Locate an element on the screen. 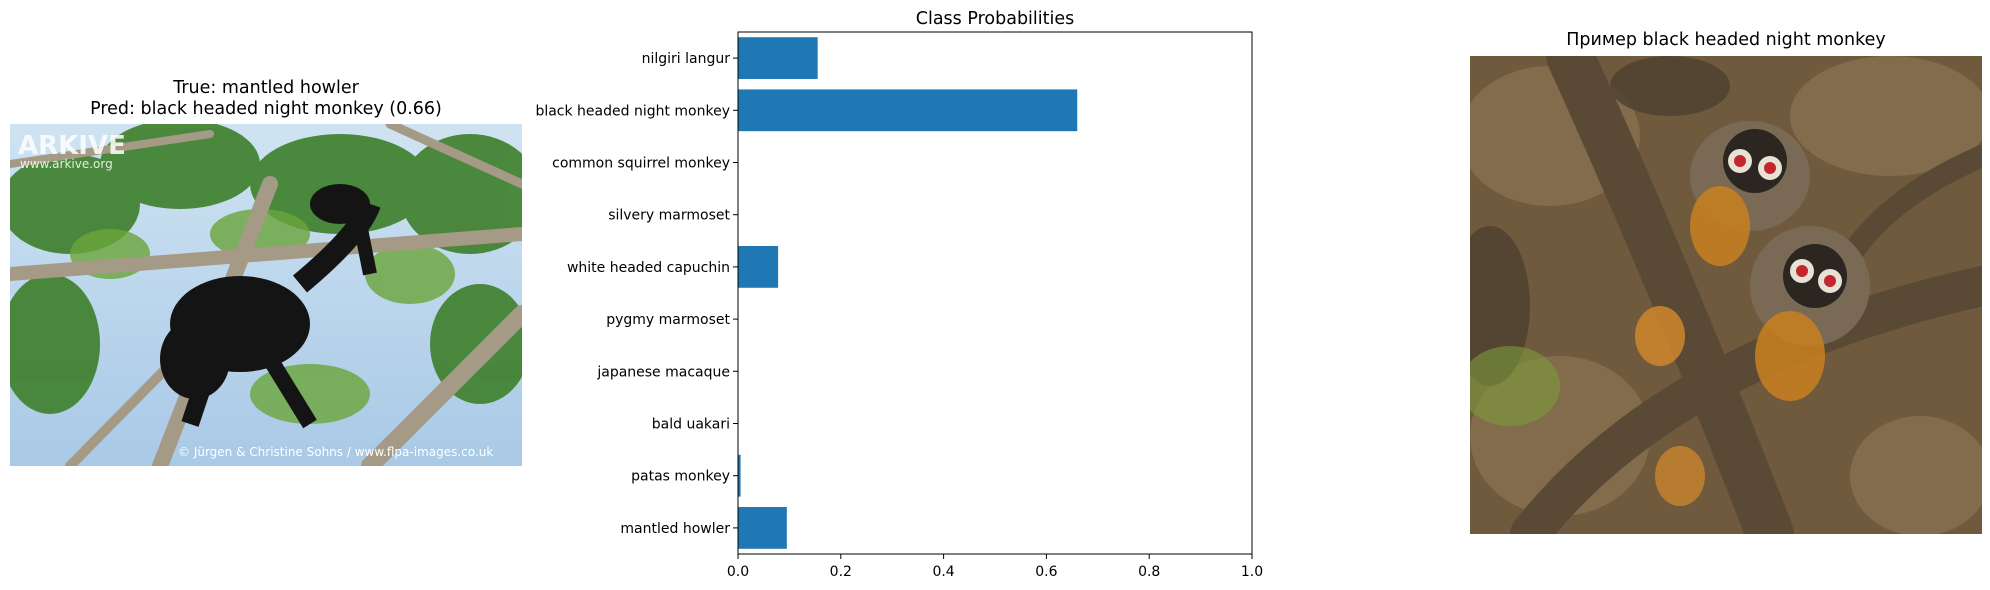  x-tick-label: 0.4 is located at coordinates (943, 572).